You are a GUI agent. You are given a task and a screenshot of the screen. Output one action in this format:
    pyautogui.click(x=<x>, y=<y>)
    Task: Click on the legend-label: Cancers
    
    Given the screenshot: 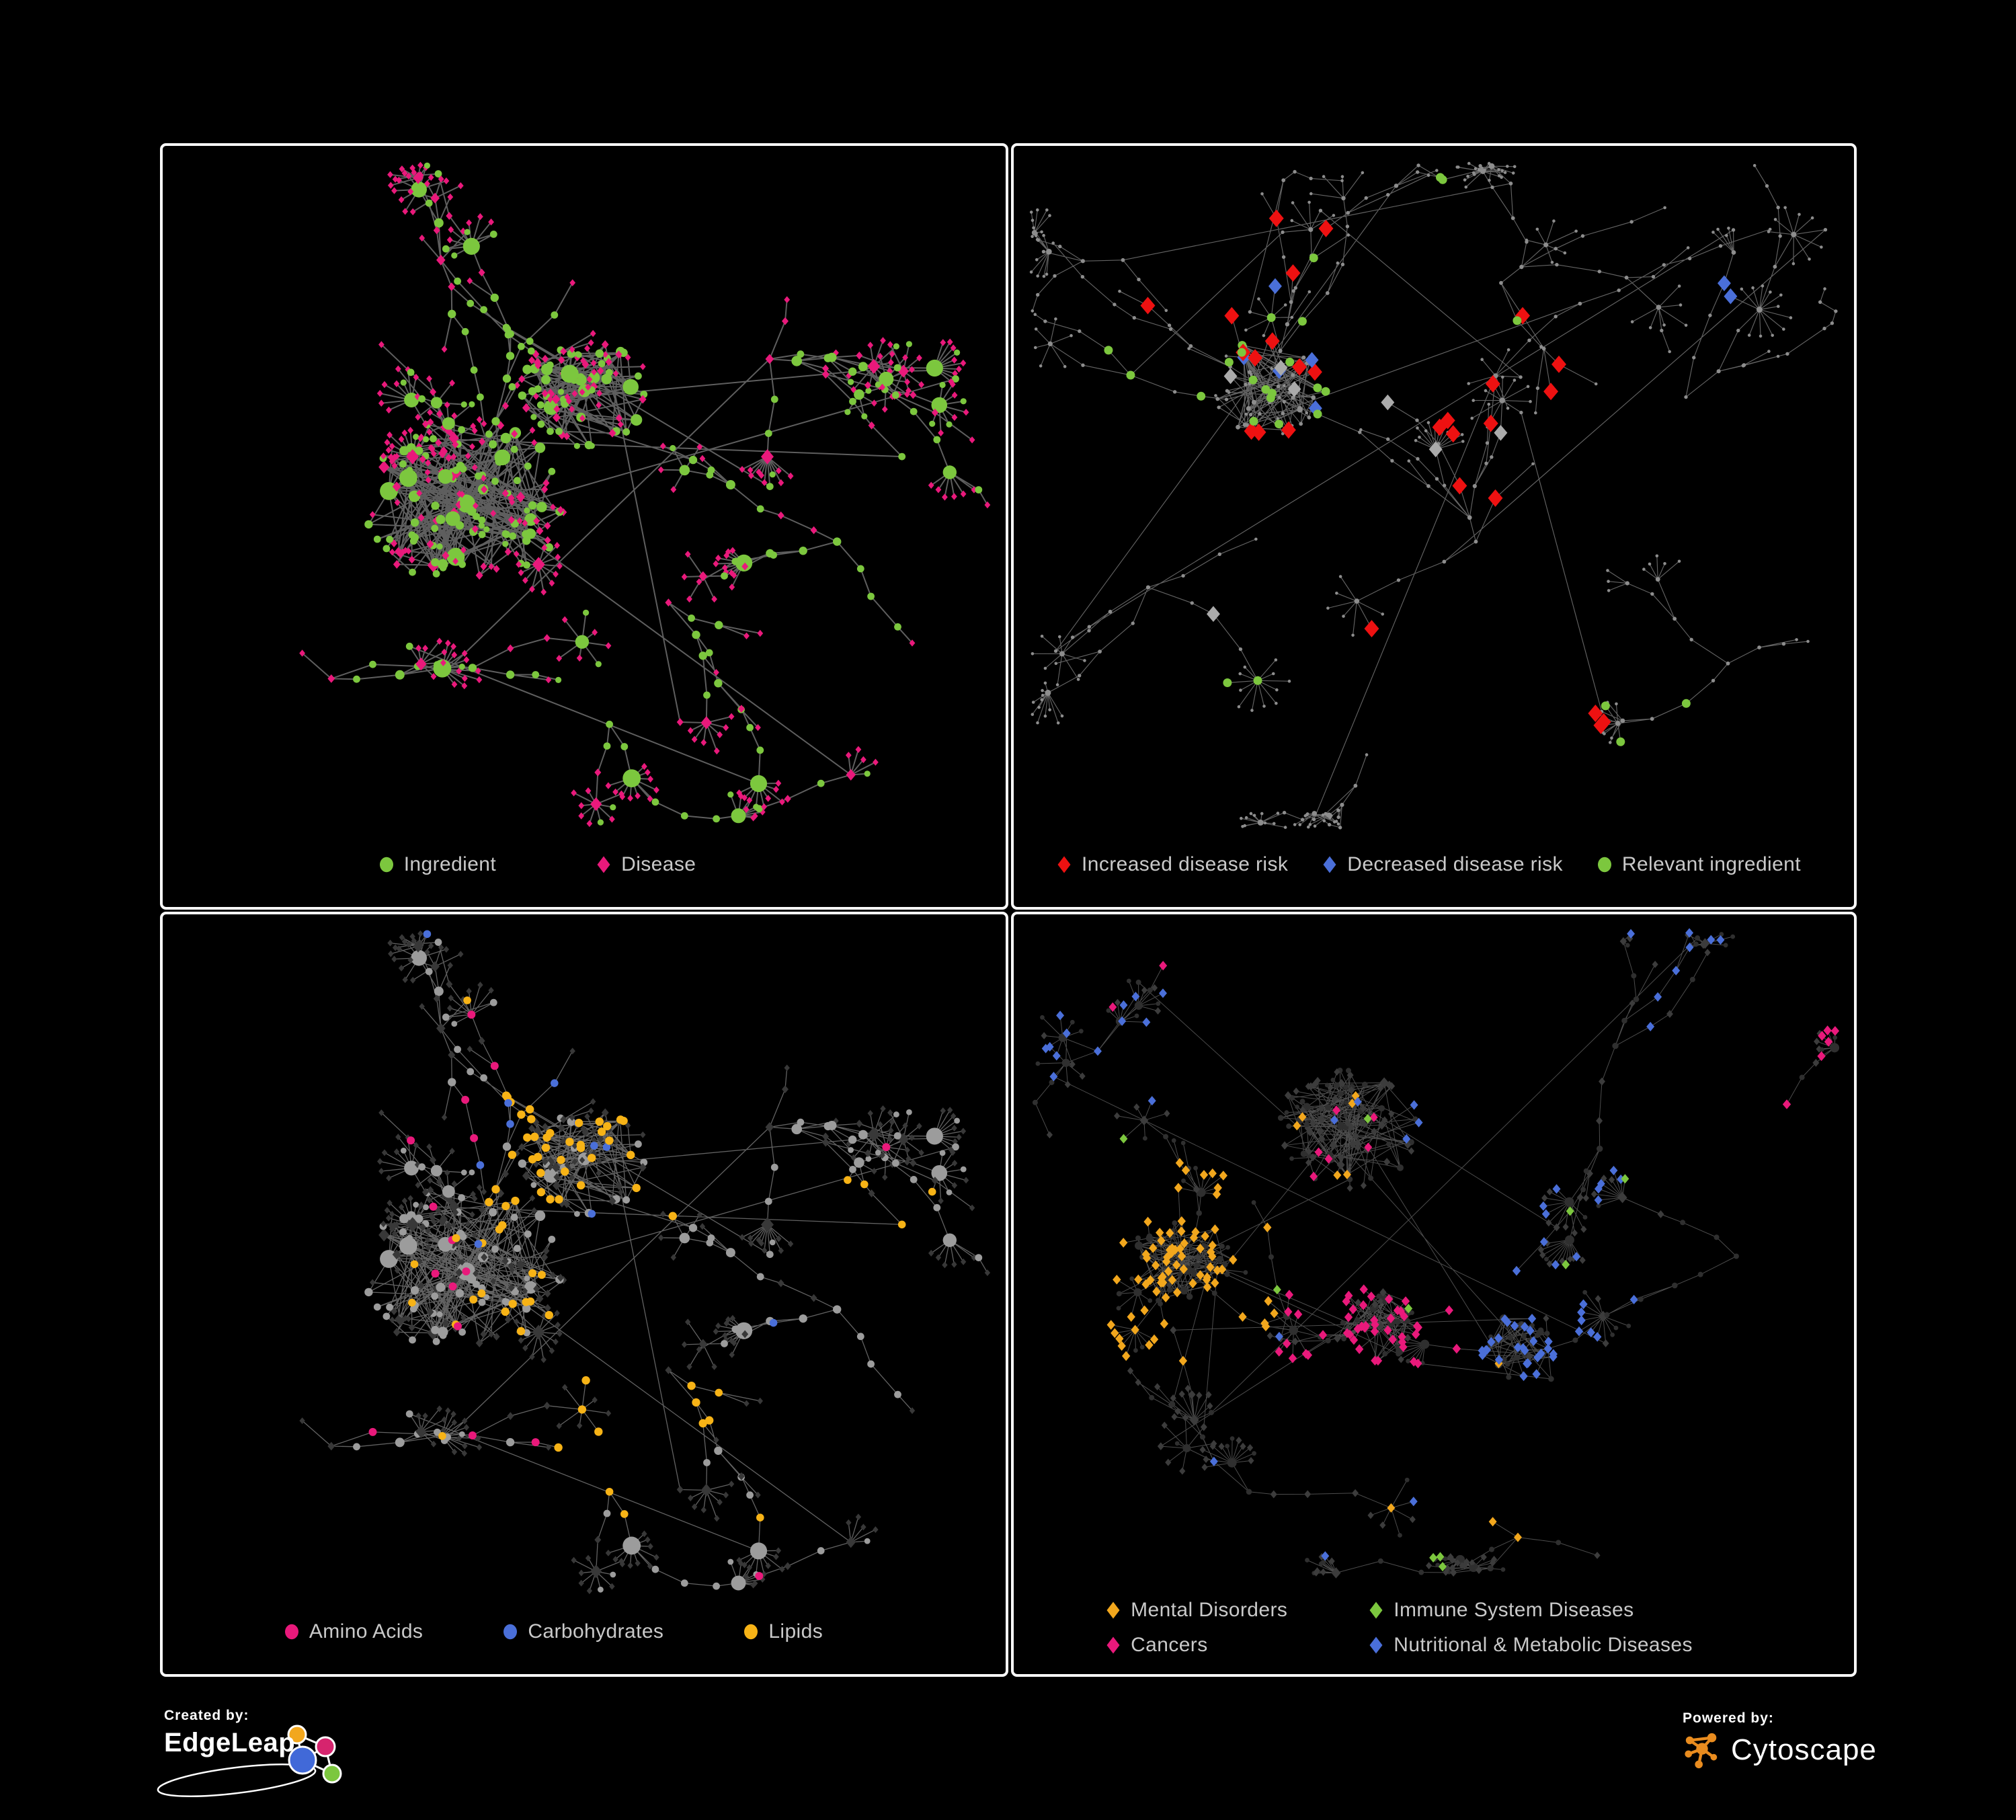 What is the action you would take?
    pyautogui.click(x=1169, y=1645)
    